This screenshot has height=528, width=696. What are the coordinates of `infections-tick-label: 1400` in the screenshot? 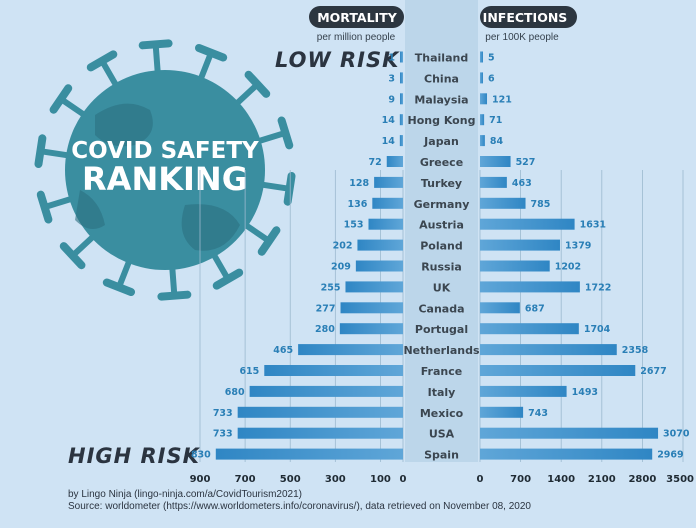 It's located at (561, 479).